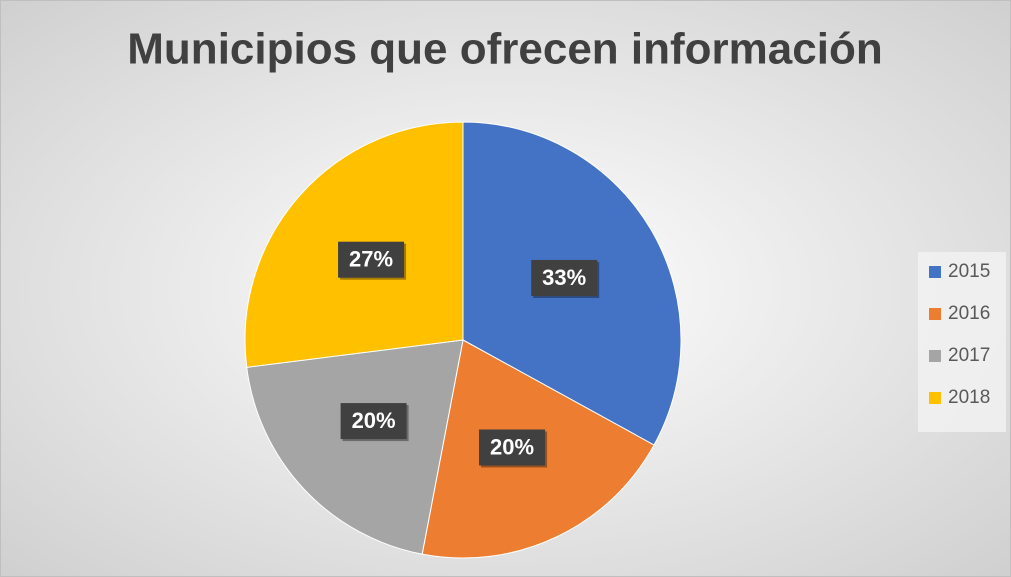 The height and width of the screenshot is (577, 1011). Describe the element at coordinates (355, 447) in the screenshot. I see `pie-slice` at that location.